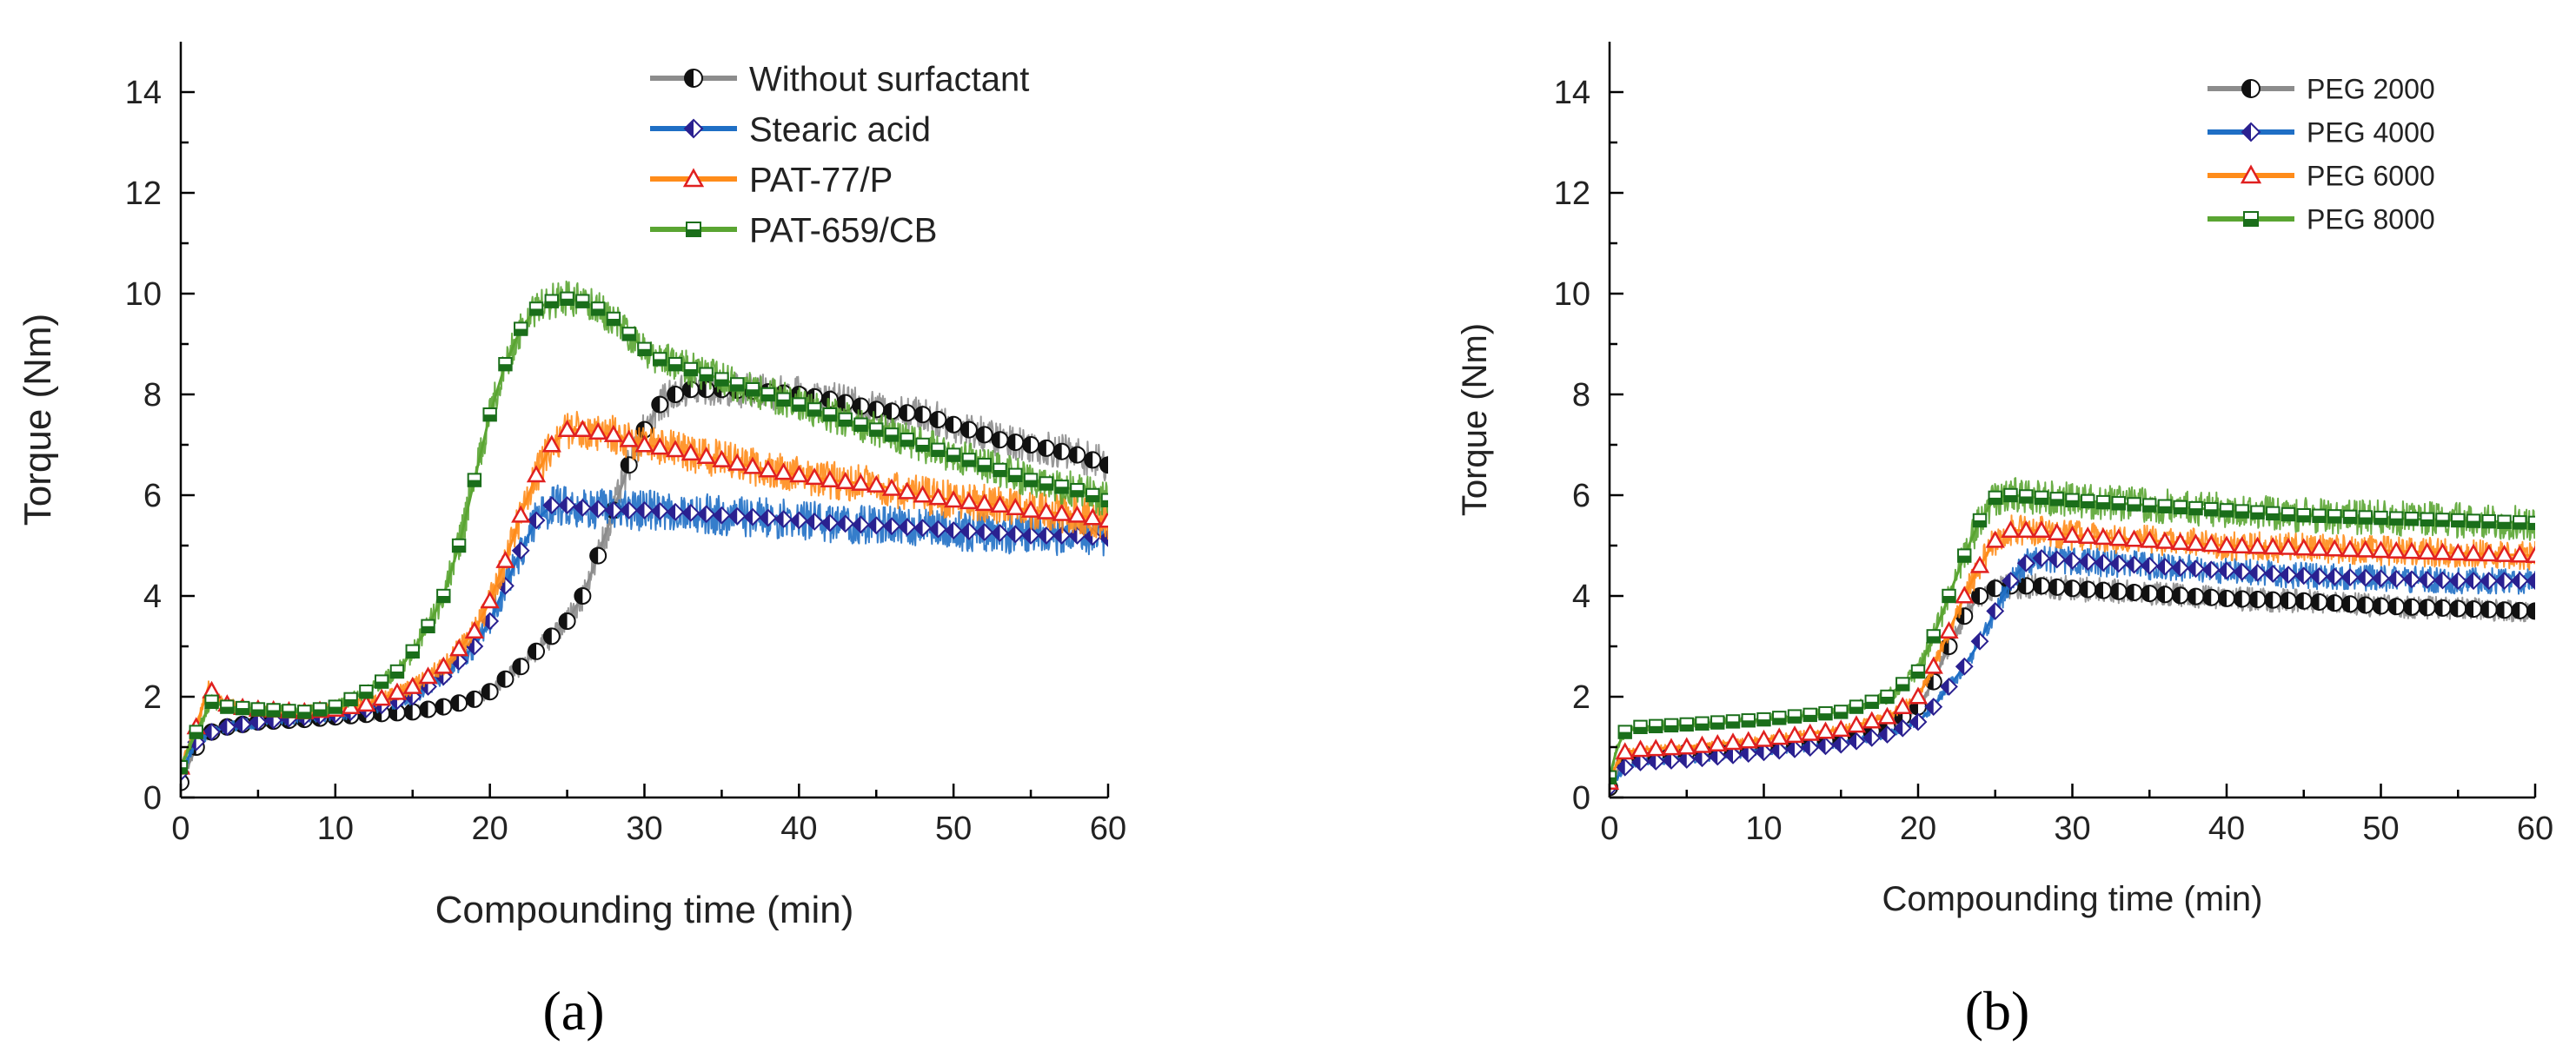 This screenshot has height=1059, width=2576. What do you see at coordinates (152, 798) in the screenshot?
I see `y-tick-label: 0` at bounding box center [152, 798].